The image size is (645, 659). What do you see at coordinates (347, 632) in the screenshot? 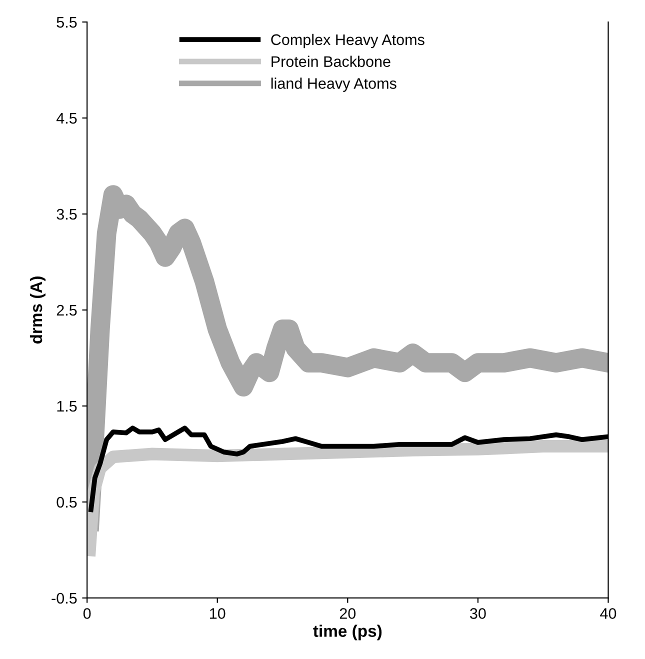
I see `x-axis-title: time (ps)` at bounding box center [347, 632].